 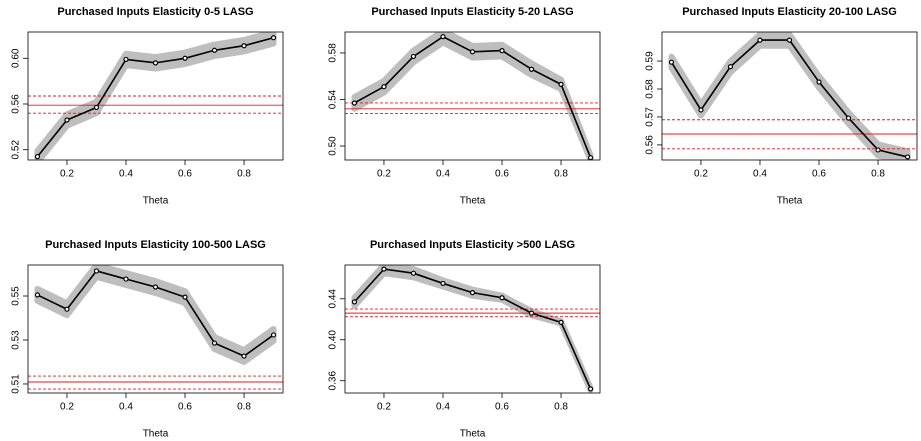 What do you see at coordinates (16, 296) in the screenshot?
I see `y-tick-label: 0.55` at bounding box center [16, 296].